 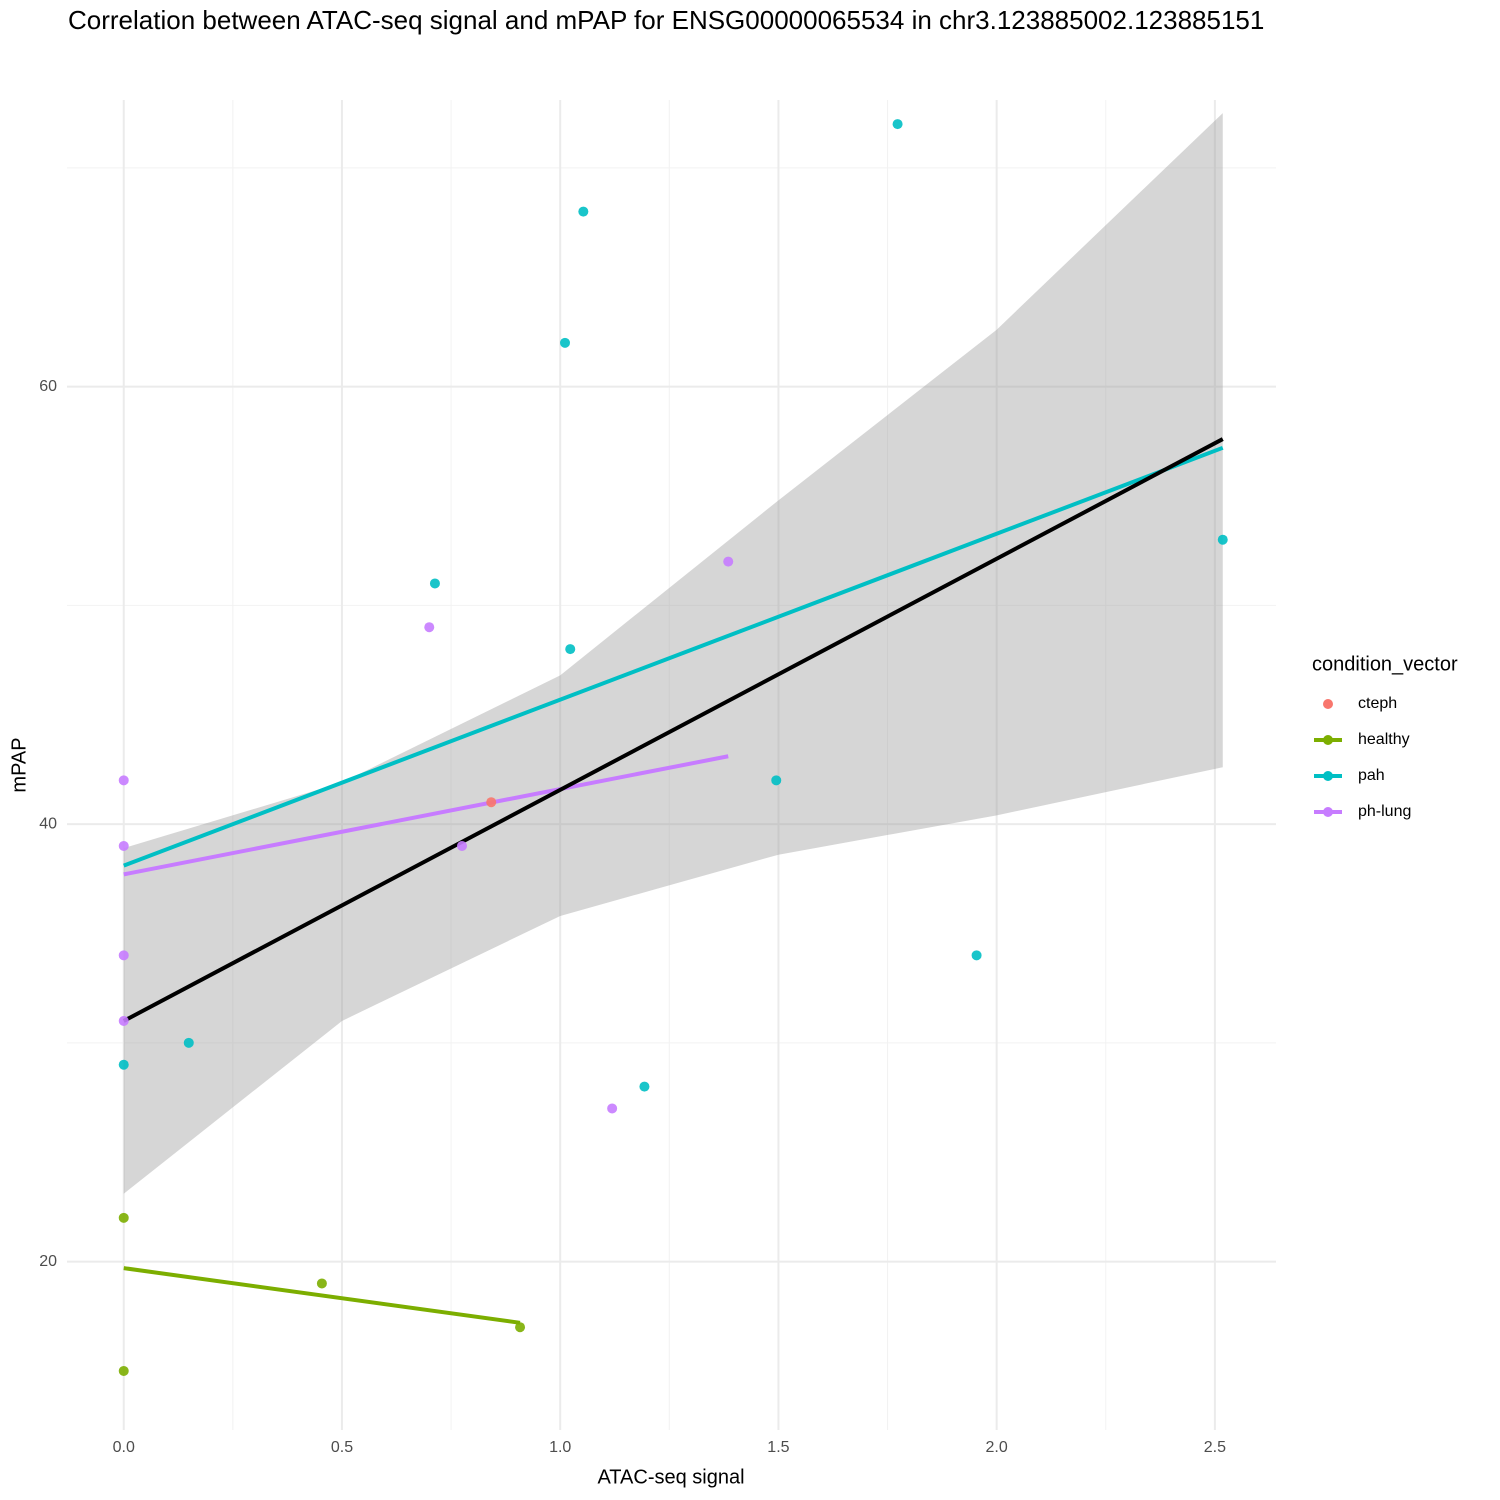 I want to click on y-tick-label: 60, so click(x=48, y=386).